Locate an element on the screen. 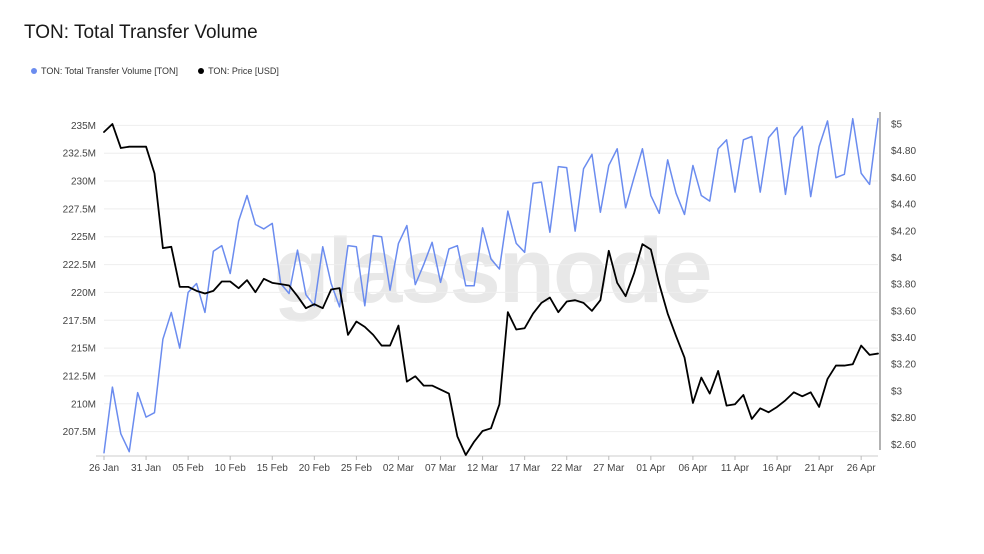 The height and width of the screenshot is (554, 984). right-tick-label: $3 is located at coordinates (897, 391).